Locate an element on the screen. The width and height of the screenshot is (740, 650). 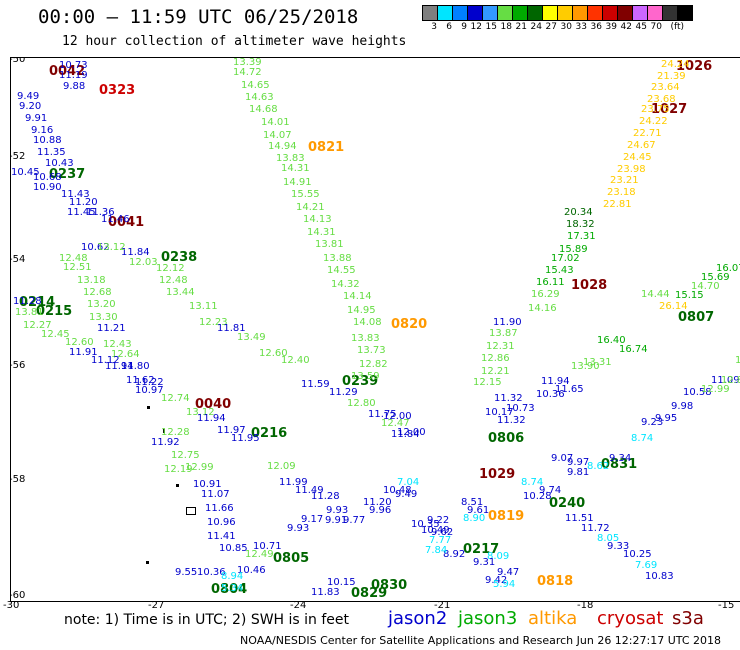
swh-value: 12.03 is located at coordinates (143, 262).